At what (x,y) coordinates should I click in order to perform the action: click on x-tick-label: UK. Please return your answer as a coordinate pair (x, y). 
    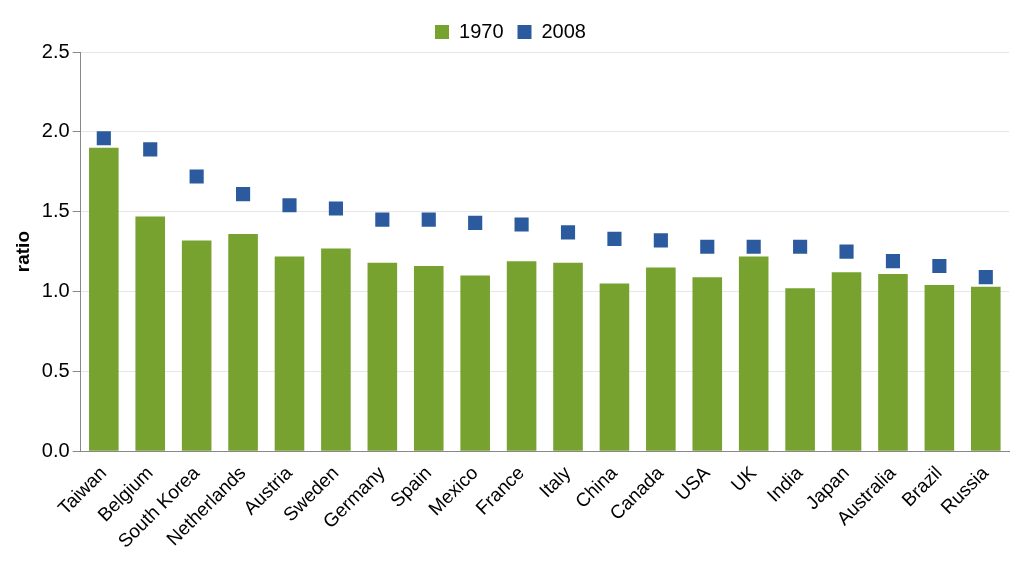
    Looking at the image, I should click on (743, 478).